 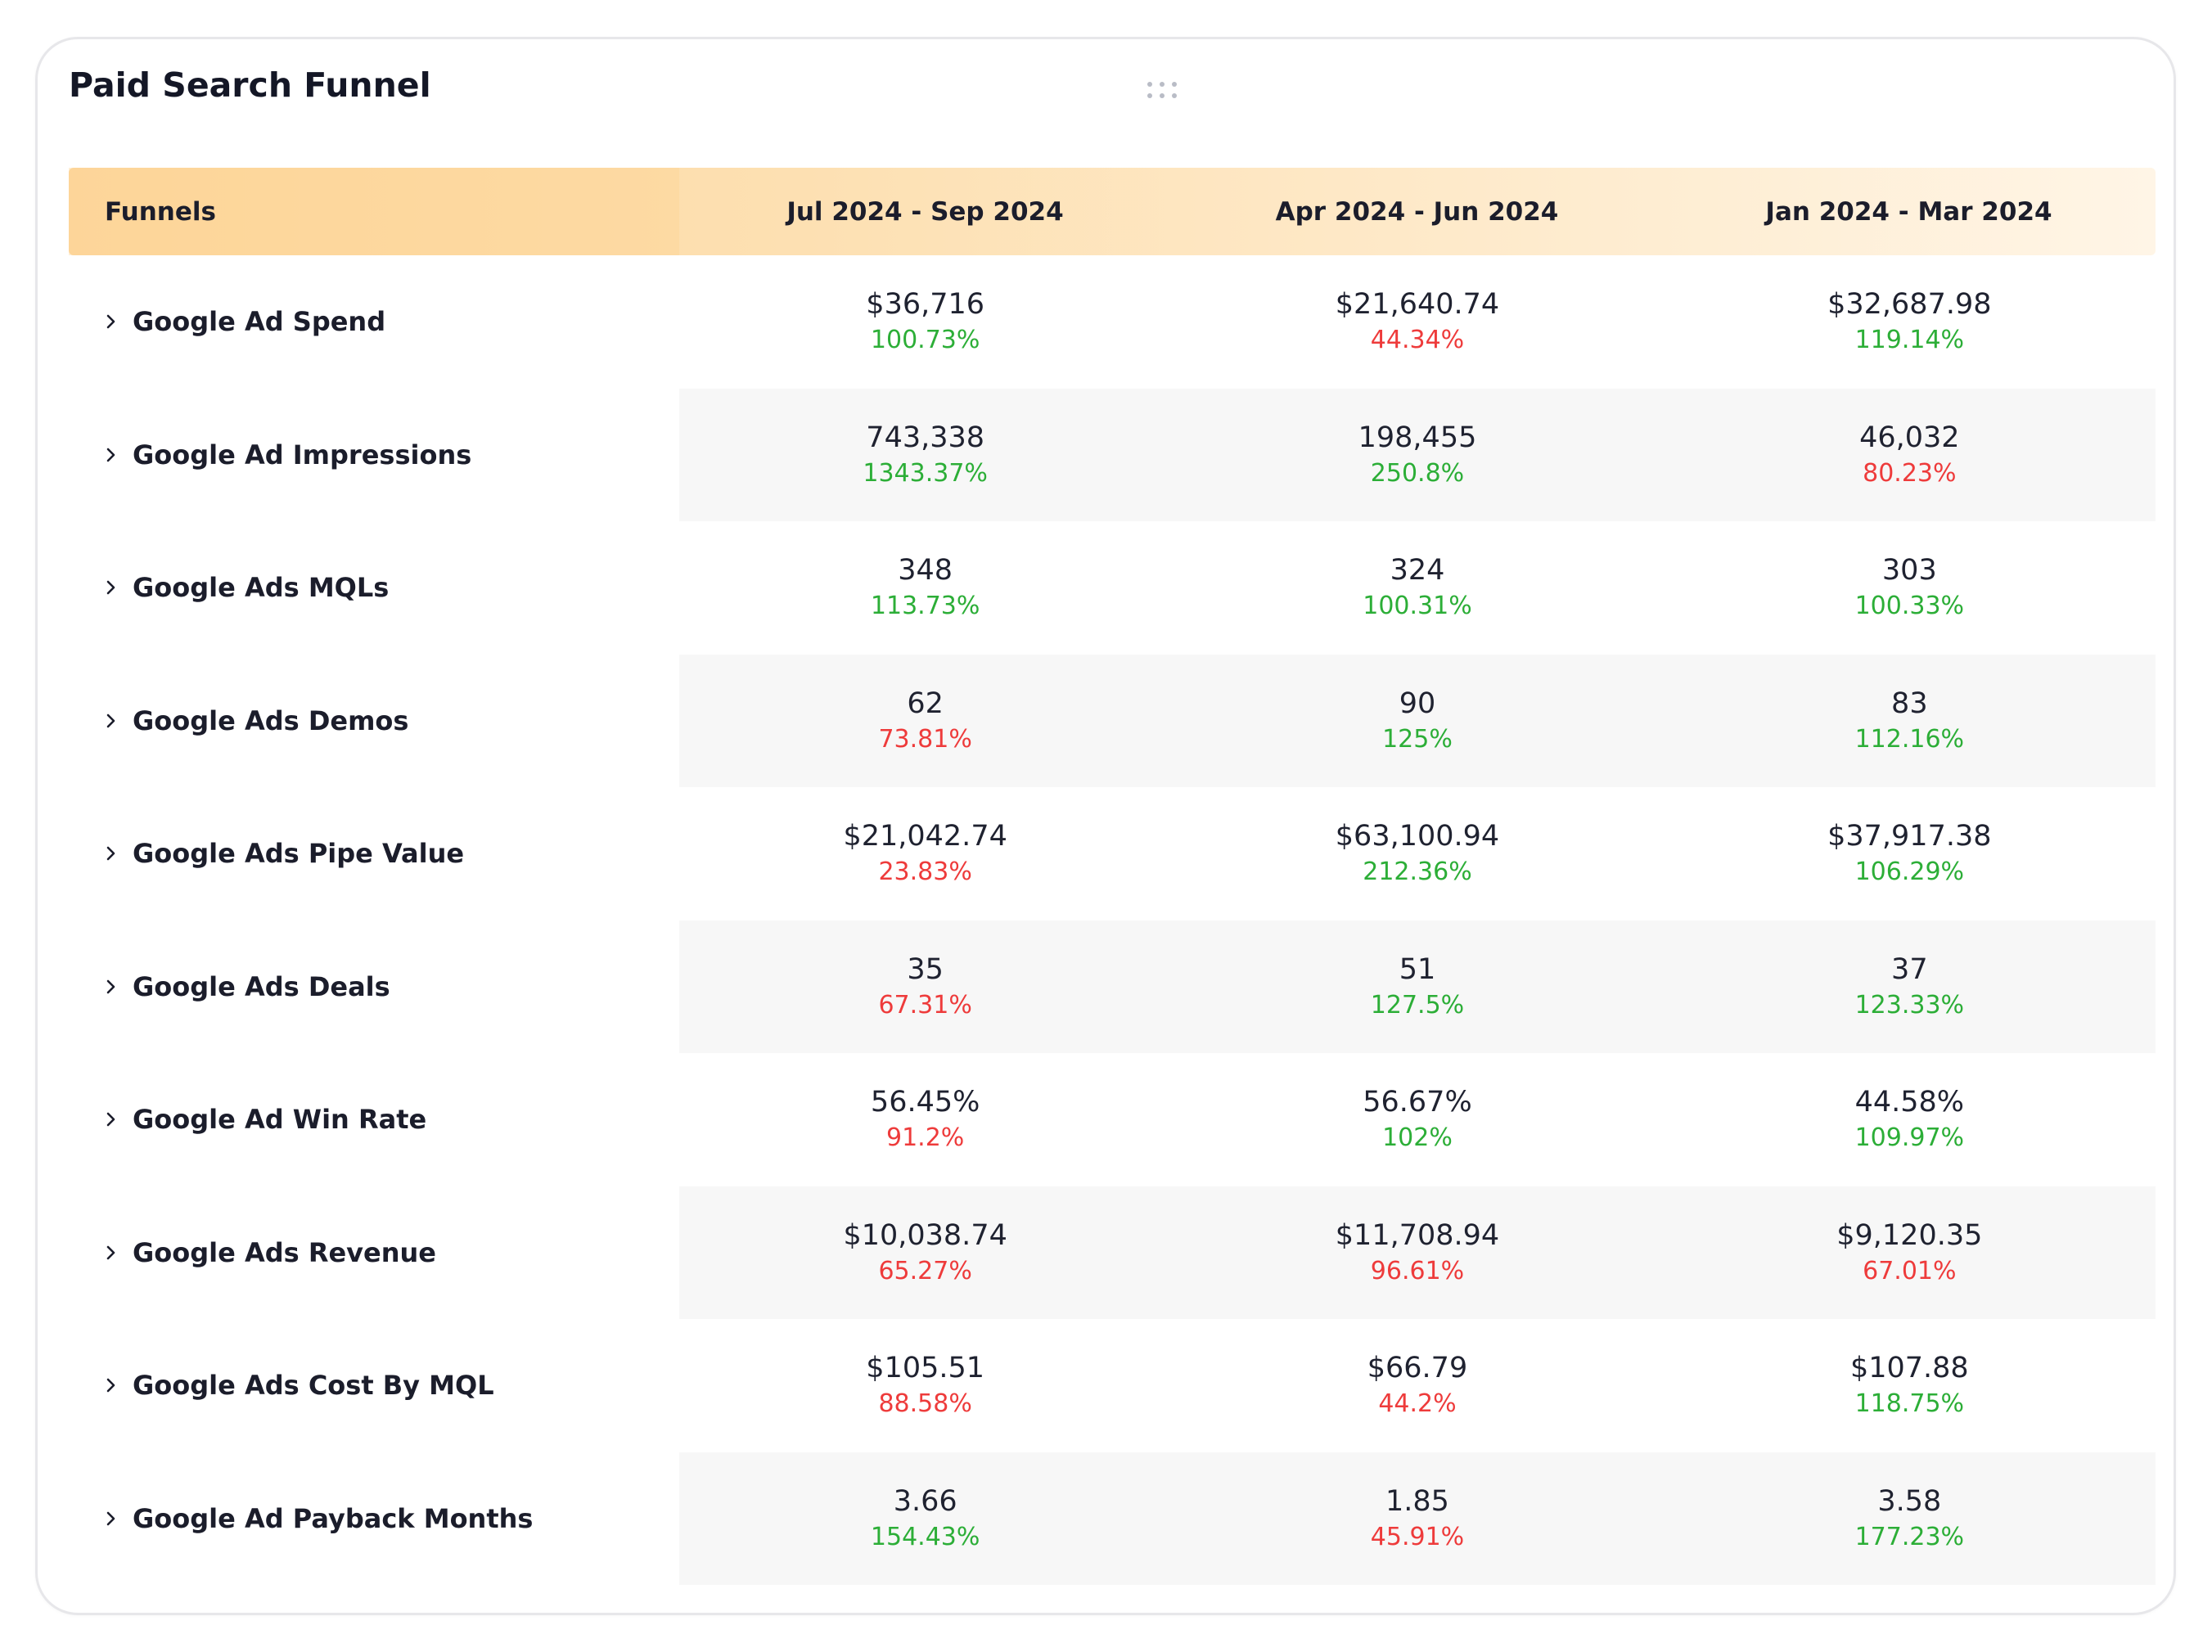 I want to click on row-expander: Google Ads Revenue, so click(x=374, y=1253).